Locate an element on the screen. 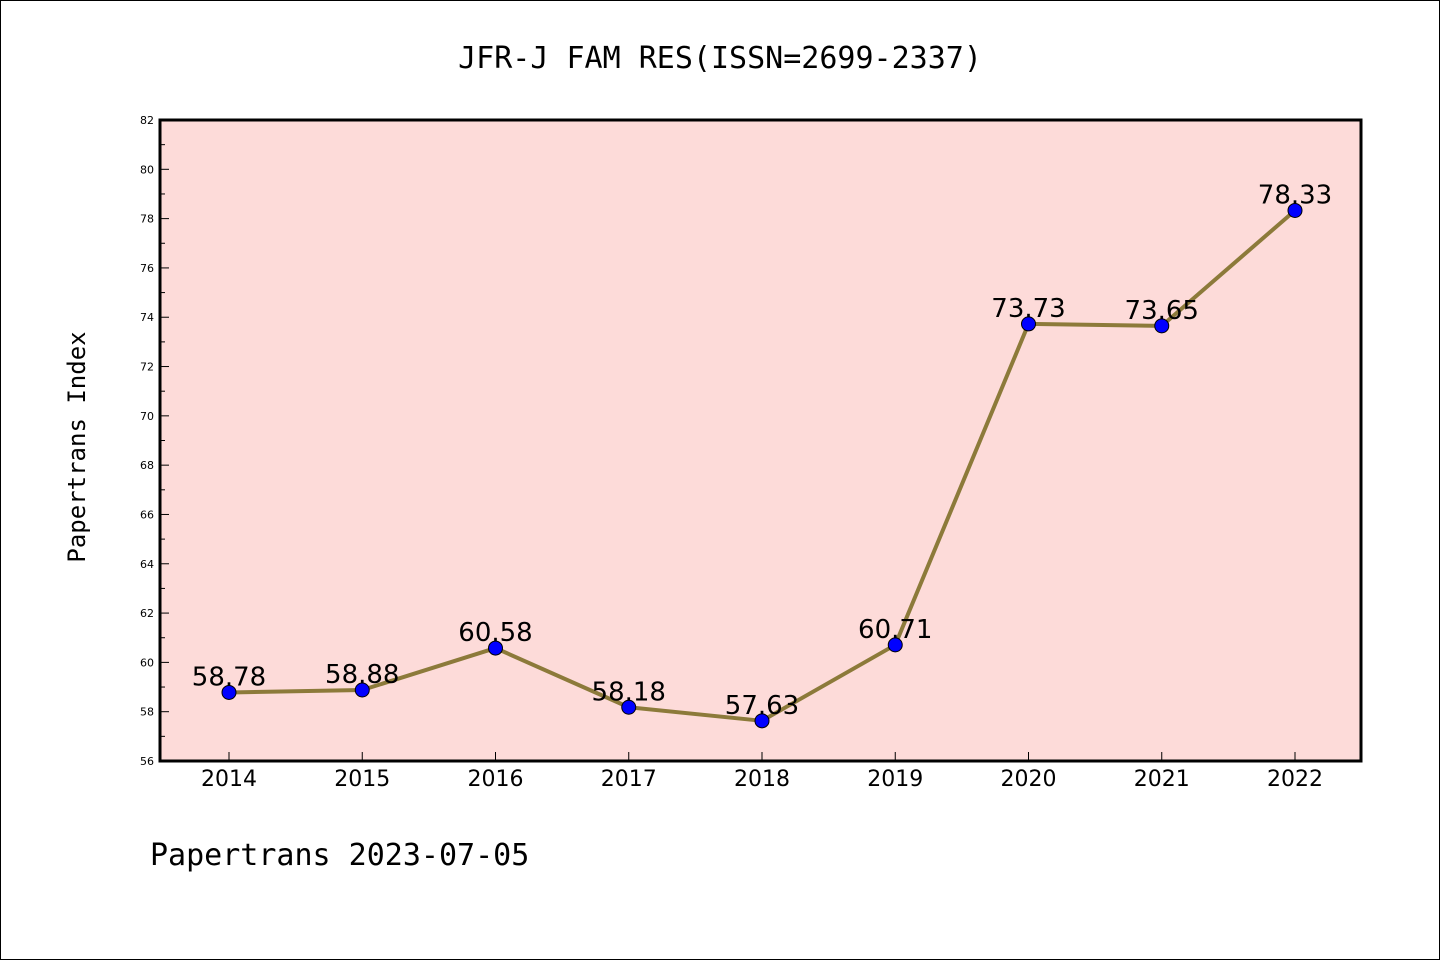 This screenshot has height=960, width=1440. x-tick-label: 2016 is located at coordinates (496, 779).